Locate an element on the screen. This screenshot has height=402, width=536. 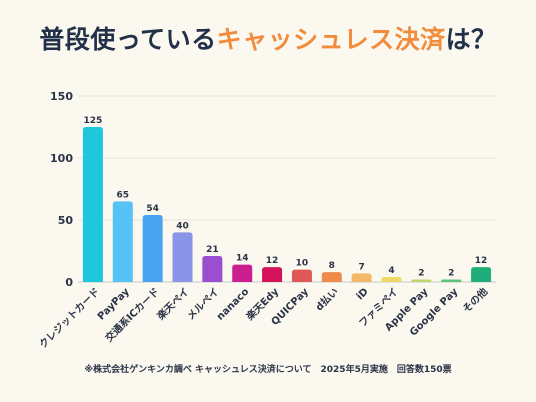
value-label: 7 is located at coordinates (362, 267).